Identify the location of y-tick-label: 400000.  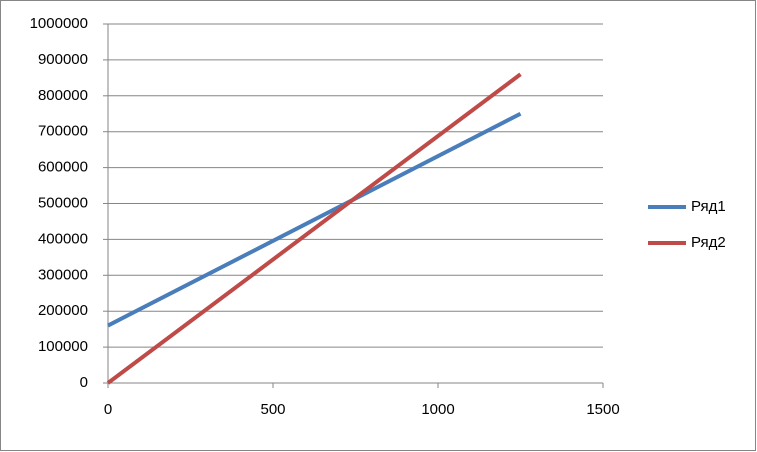
(63, 238).